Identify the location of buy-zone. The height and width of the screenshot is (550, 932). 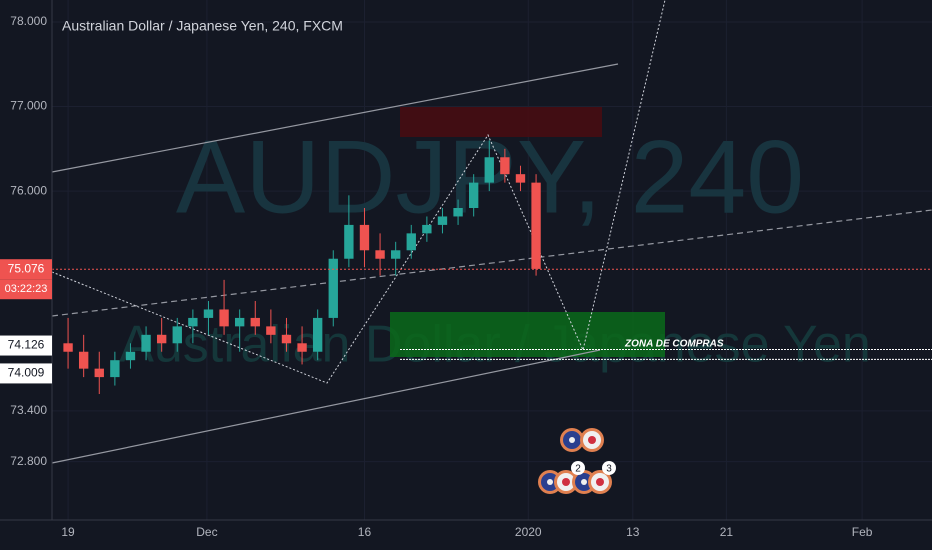
(527, 334).